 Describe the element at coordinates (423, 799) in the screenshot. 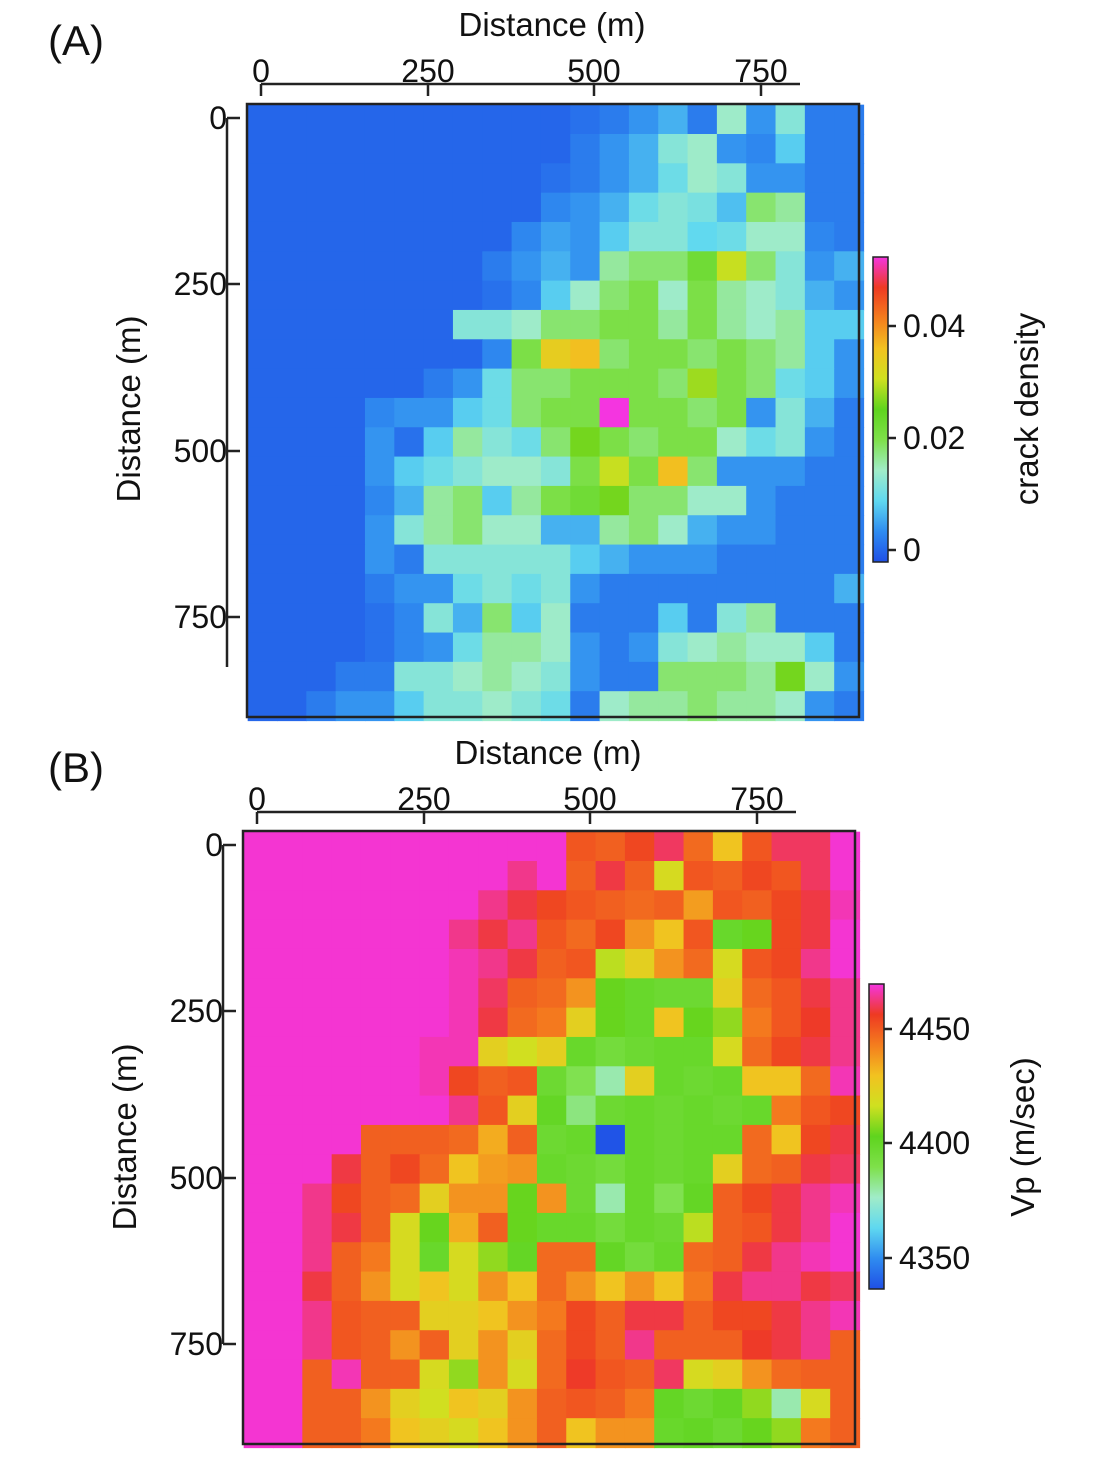

I see `panel-b-x-tick-label: 250` at that location.